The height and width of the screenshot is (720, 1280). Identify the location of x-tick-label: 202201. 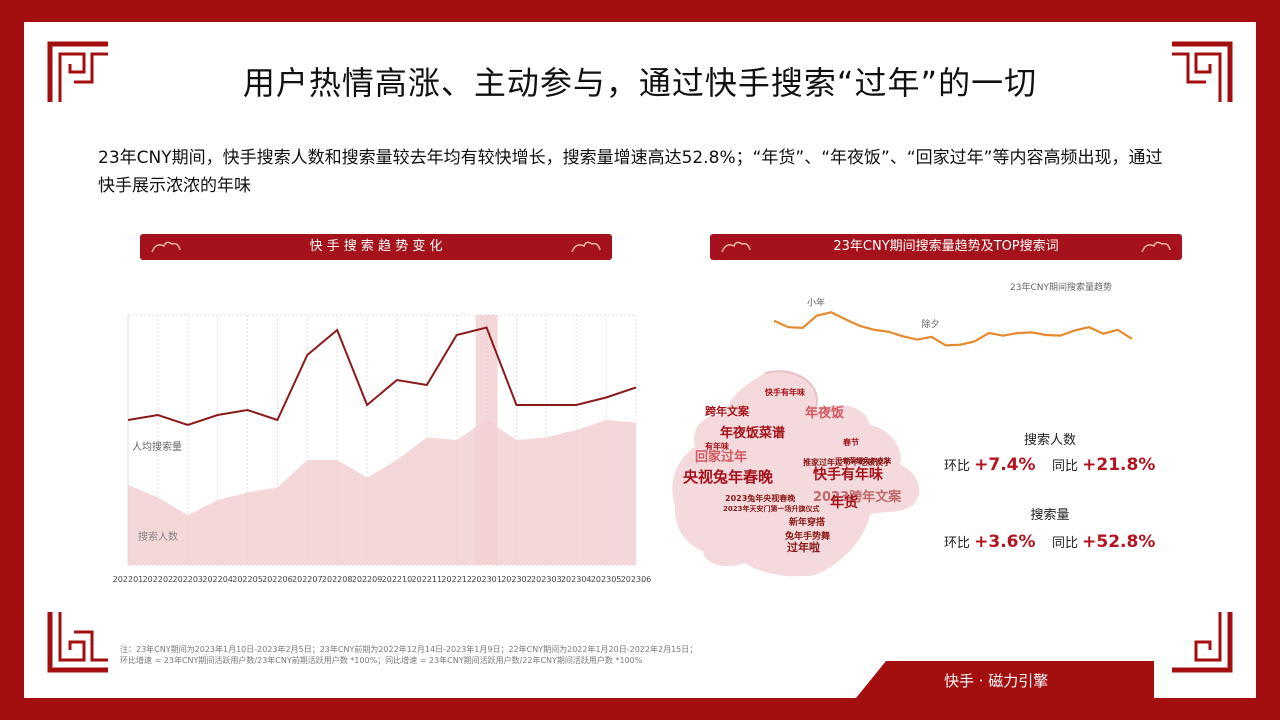
(128, 579).